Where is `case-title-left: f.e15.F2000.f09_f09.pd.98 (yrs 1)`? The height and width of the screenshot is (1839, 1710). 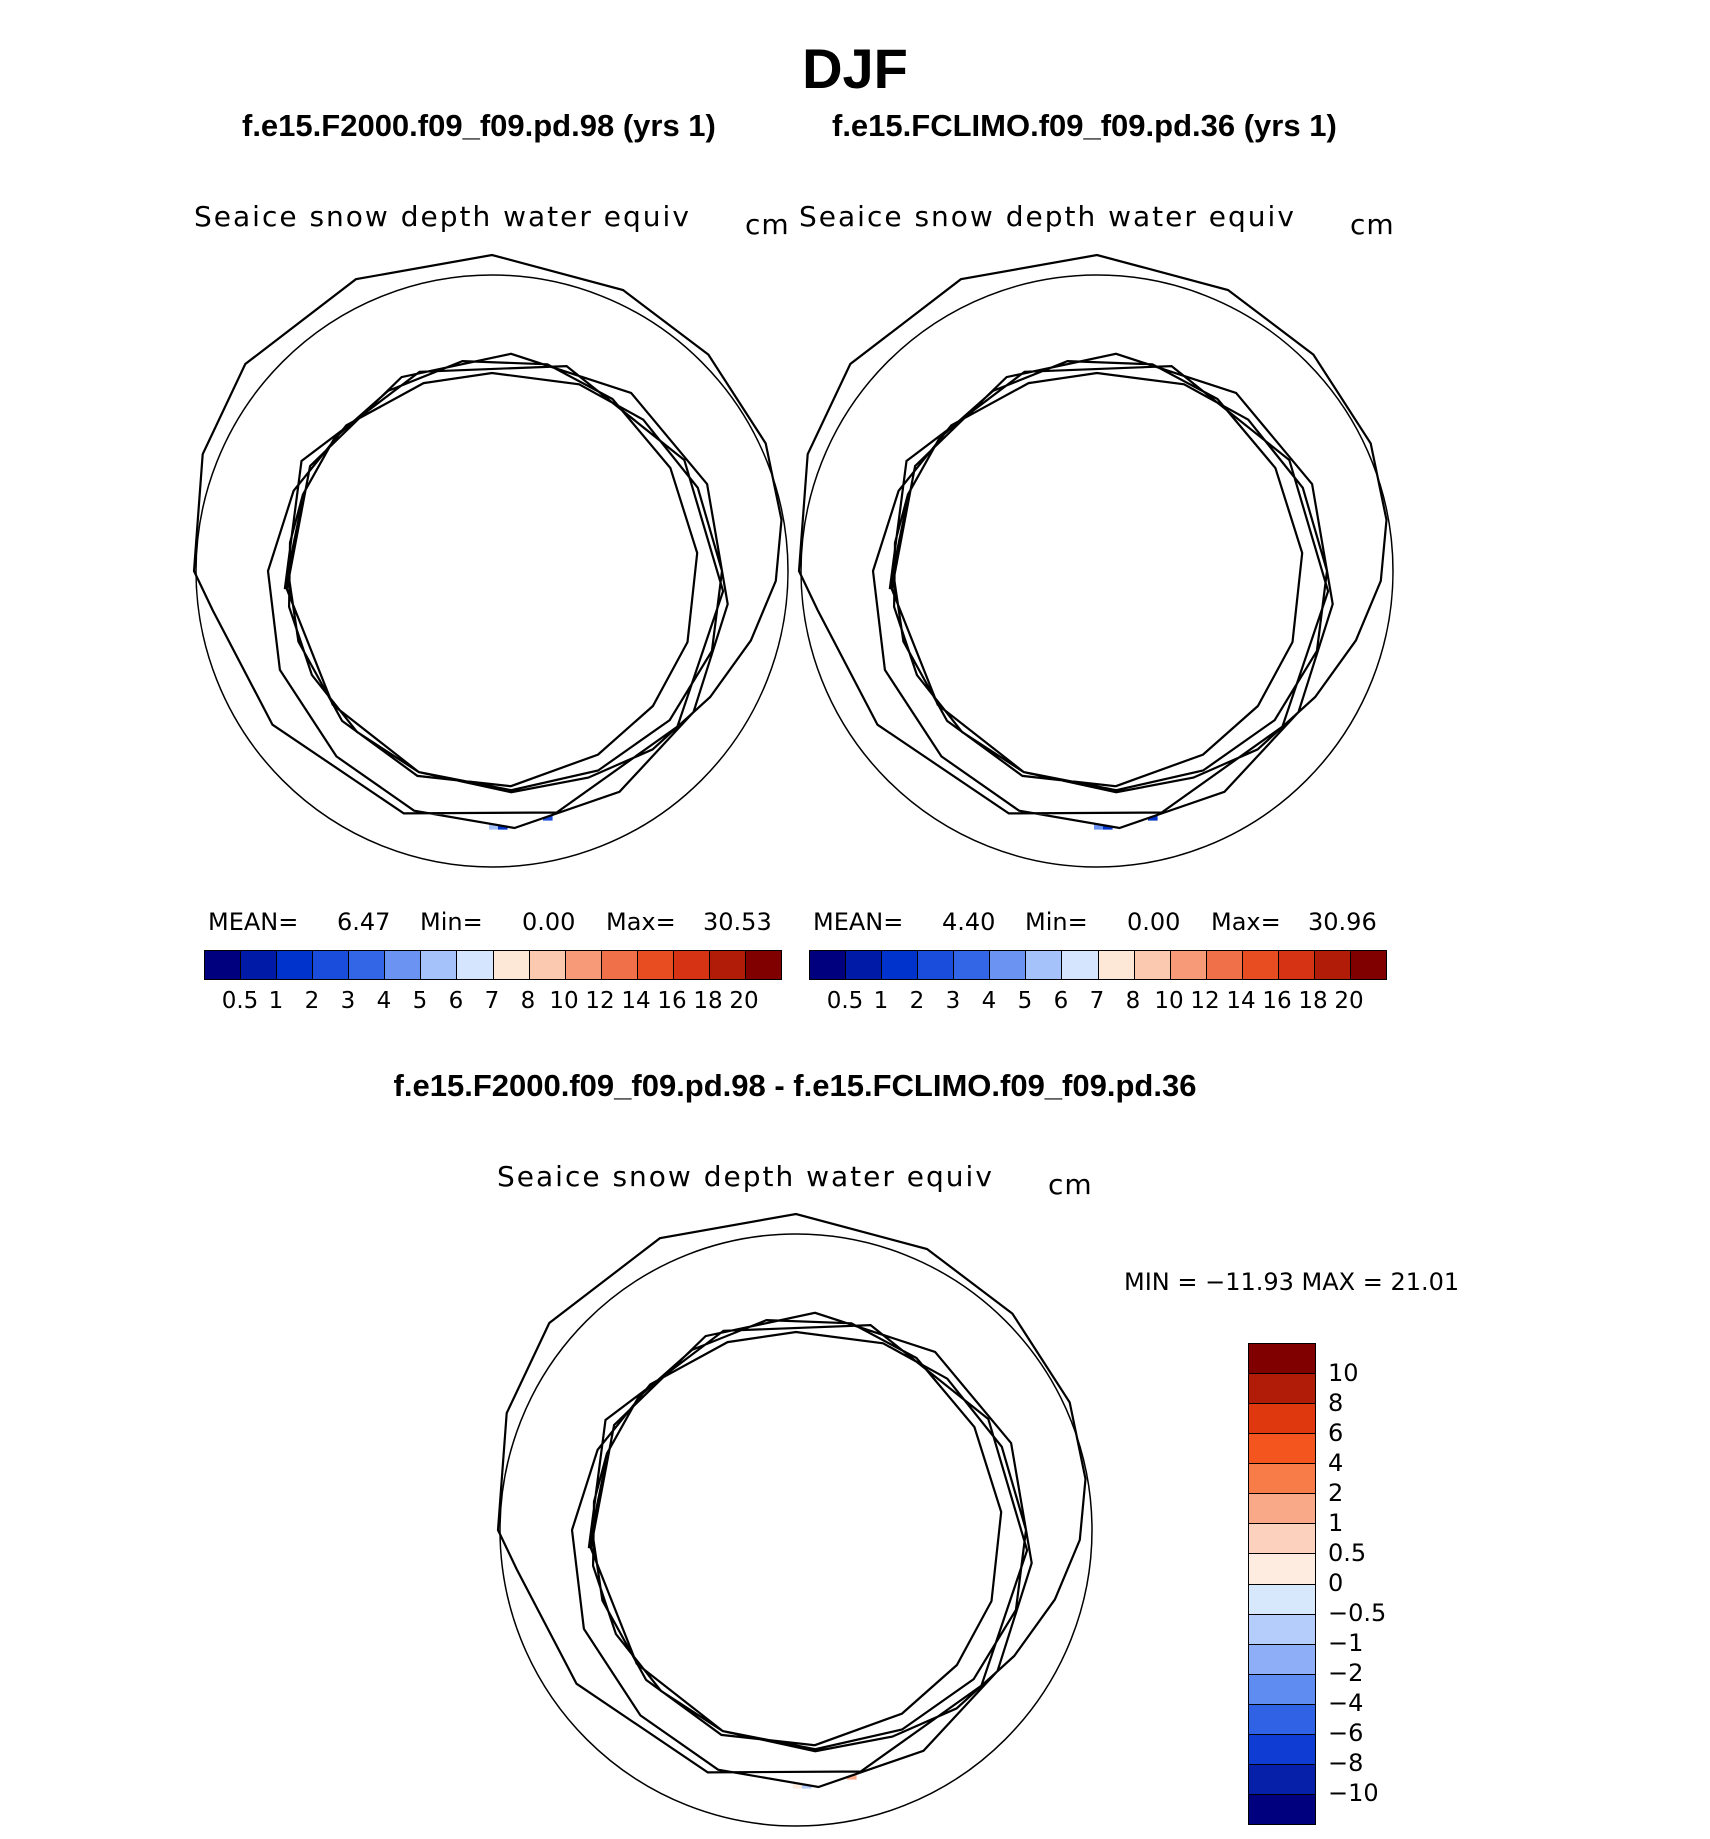 case-title-left: f.e15.F2000.f09_f09.pd.98 (yrs 1) is located at coordinates (479, 125).